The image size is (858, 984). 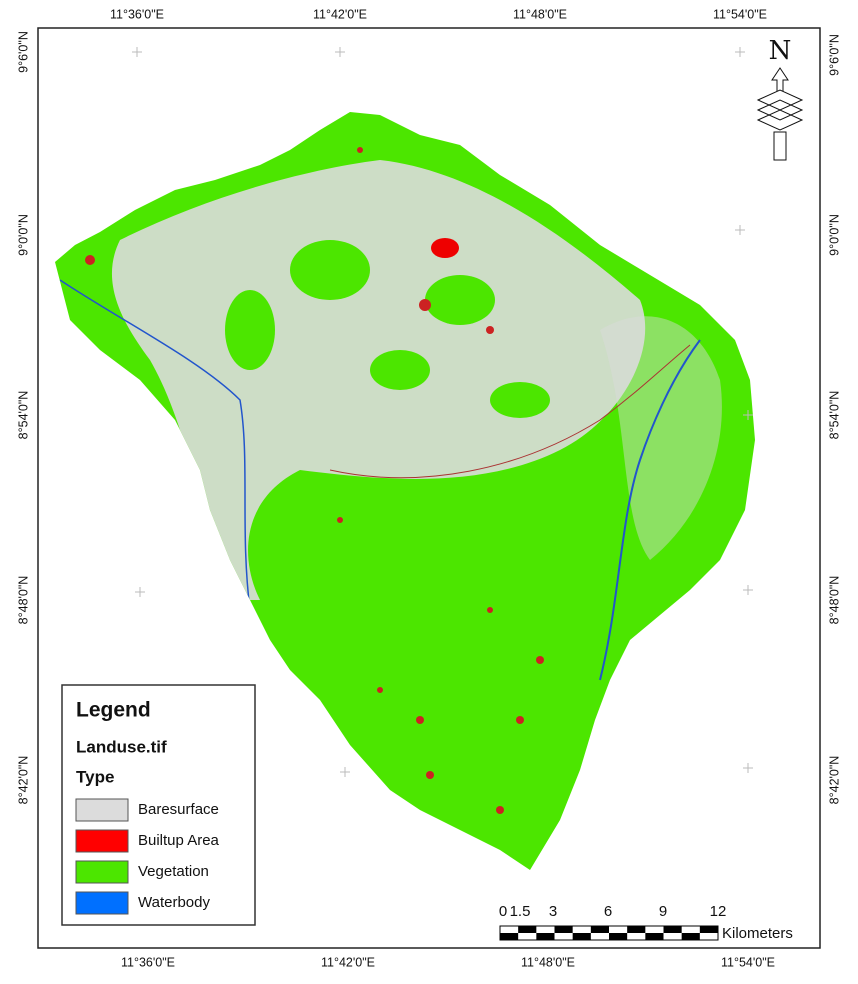 What do you see at coordinates (780, 98) in the screenshot?
I see `north-arrow: N` at bounding box center [780, 98].